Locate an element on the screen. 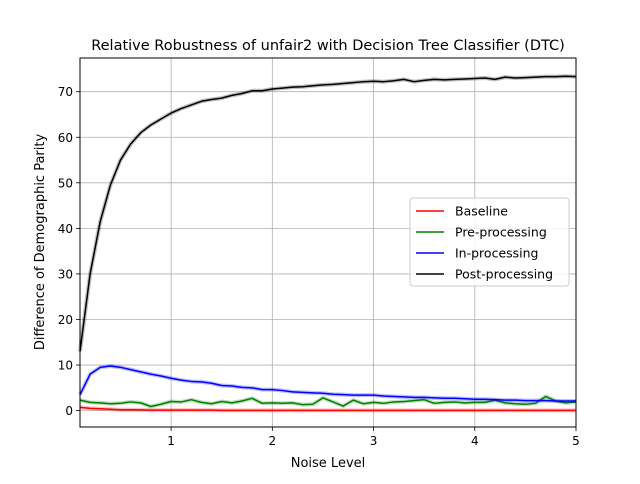 This screenshot has height=484, width=640. legend-label-in-processing: In-processing is located at coordinates (496, 253).